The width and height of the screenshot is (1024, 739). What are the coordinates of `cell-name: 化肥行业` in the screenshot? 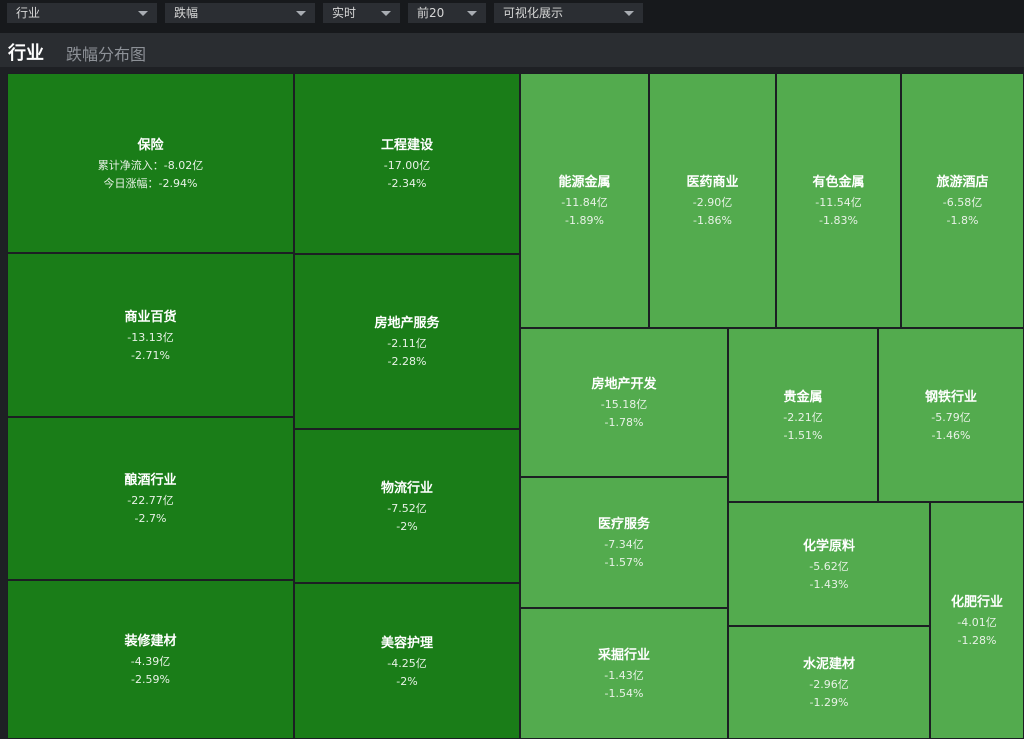 It's located at (976, 602).